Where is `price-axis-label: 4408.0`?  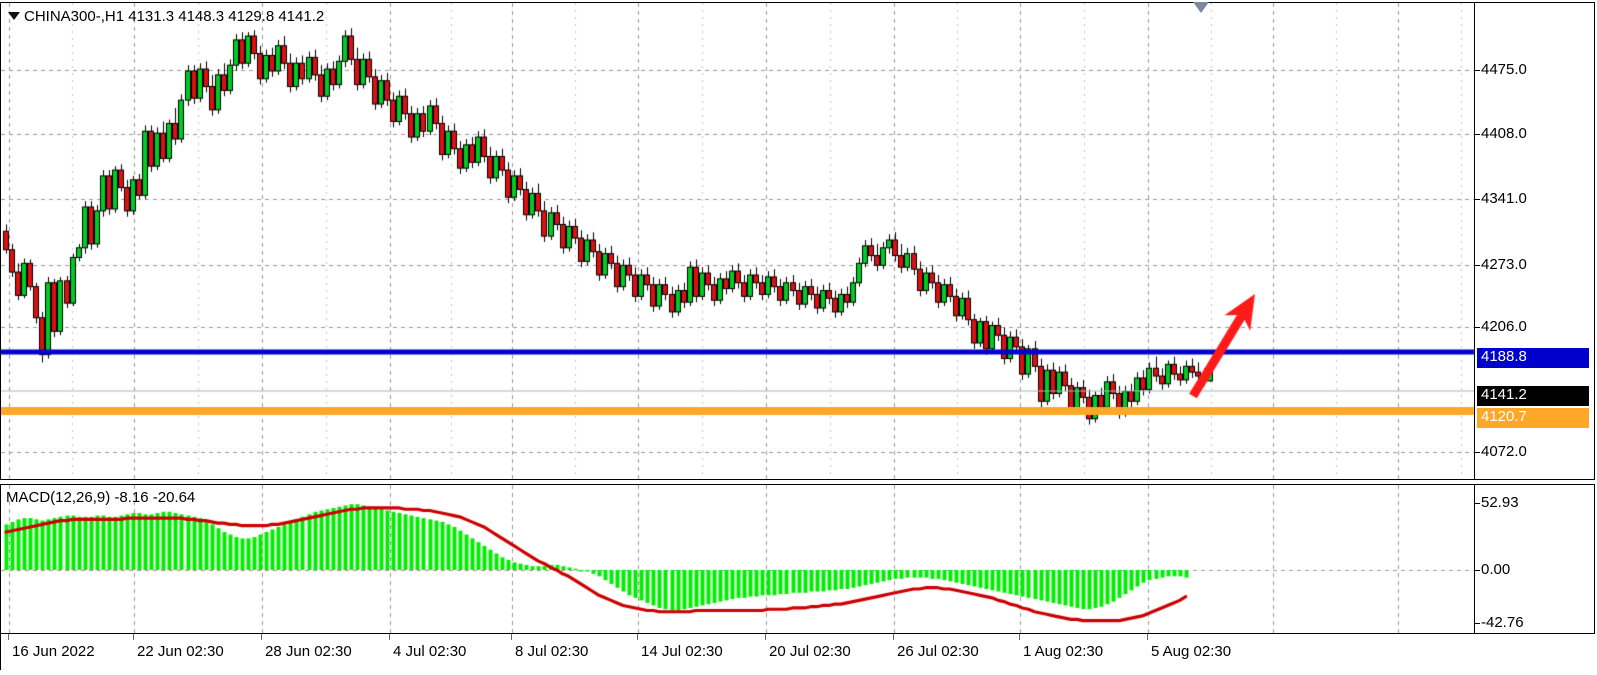 price-axis-label: 4408.0 is located at coordinates (1504, 133).